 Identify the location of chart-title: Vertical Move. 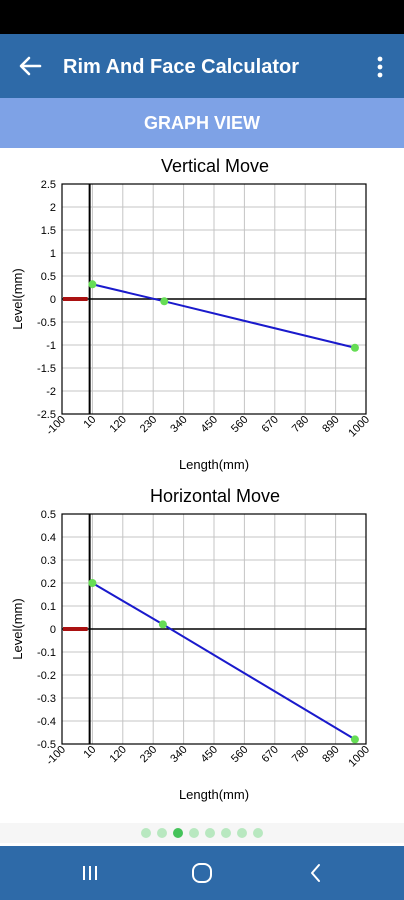
(215, 166).